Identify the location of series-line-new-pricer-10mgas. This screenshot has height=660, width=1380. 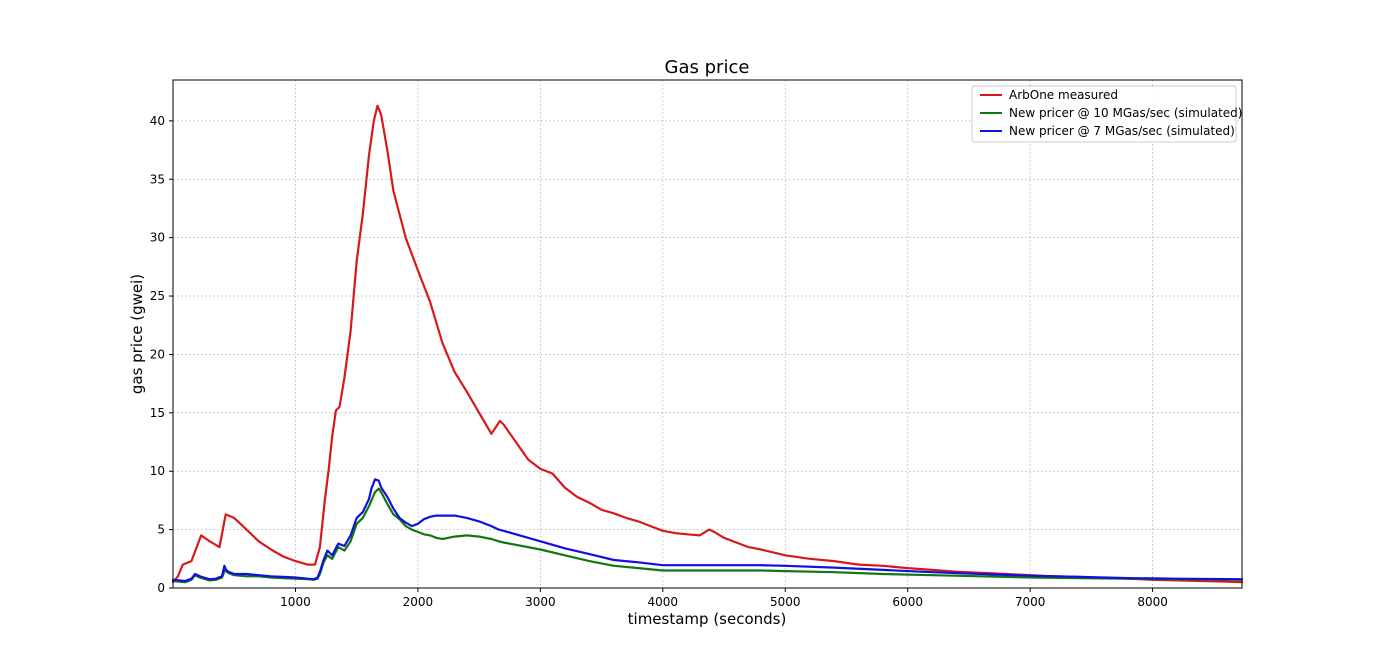
(707, 535).